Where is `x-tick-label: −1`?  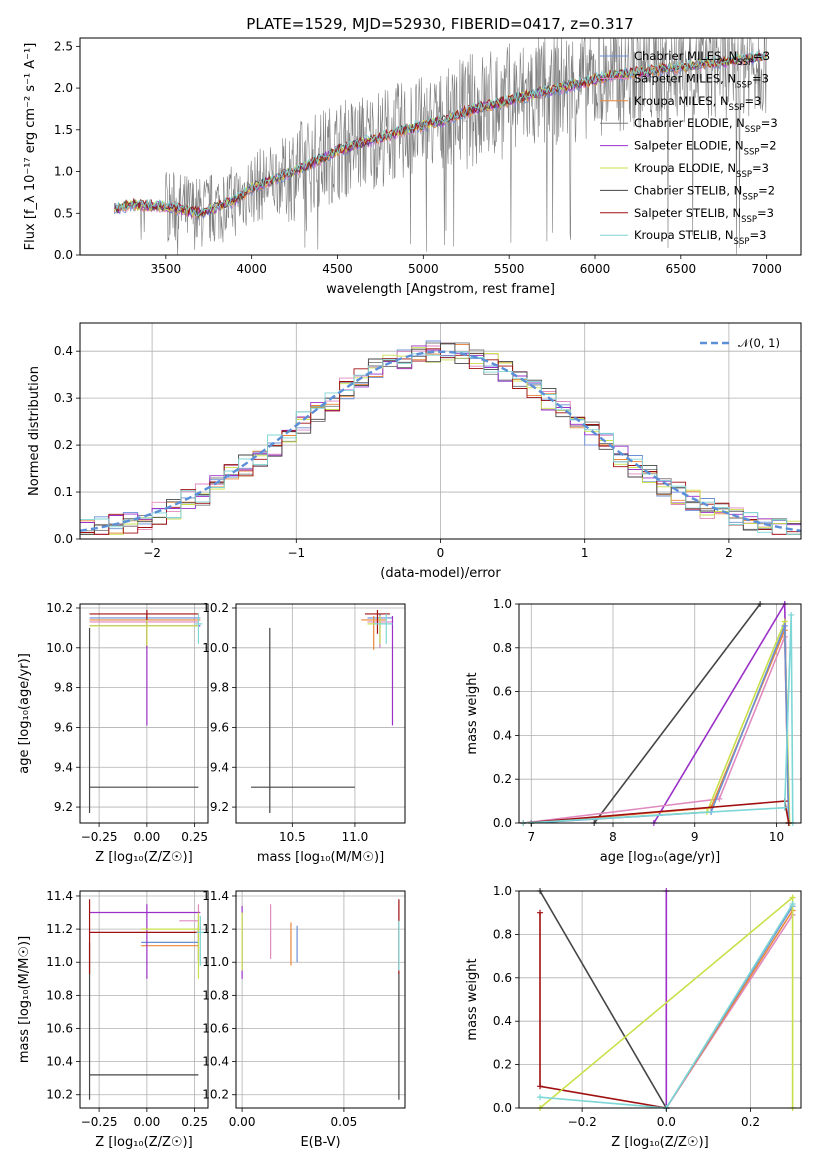 x-tick-label: −1 is located at coordinates (296, 553).